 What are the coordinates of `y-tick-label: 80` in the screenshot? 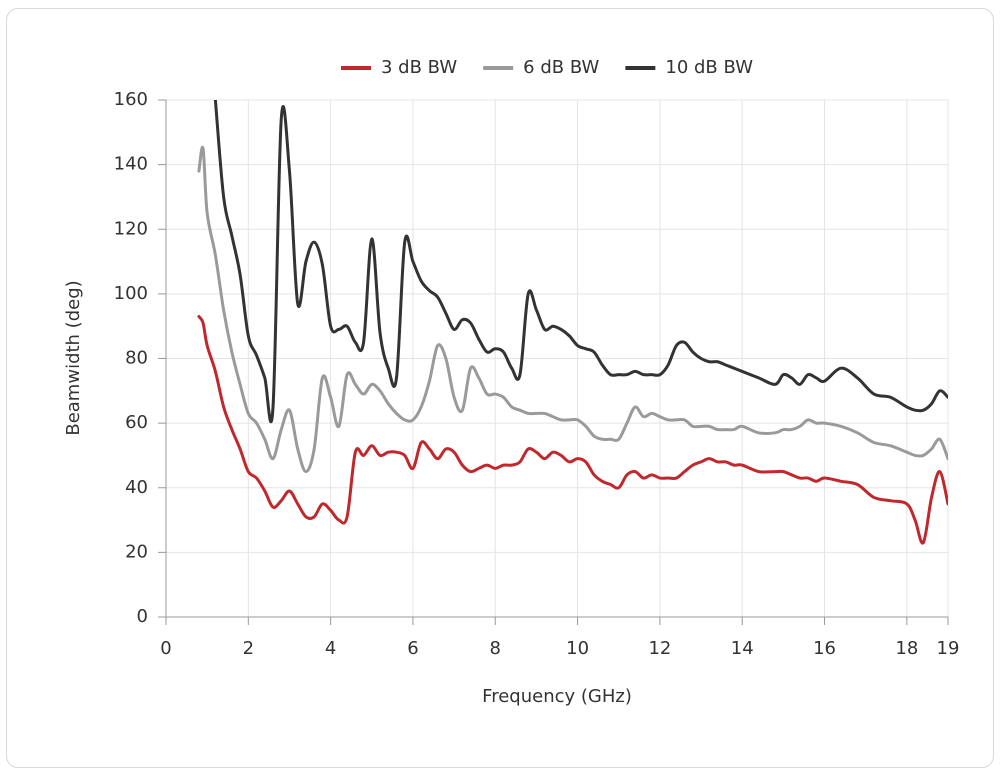 It's located at (136, 358).